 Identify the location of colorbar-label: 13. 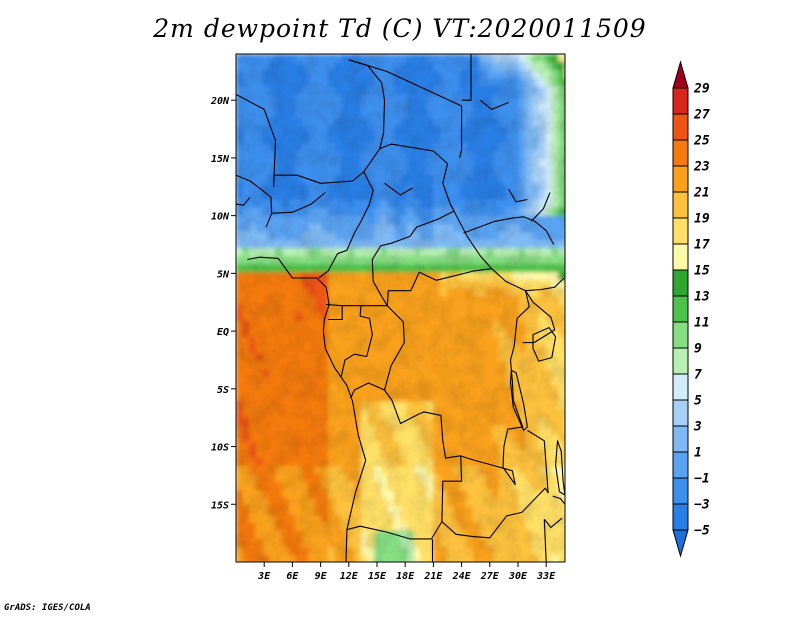
(702, 297).